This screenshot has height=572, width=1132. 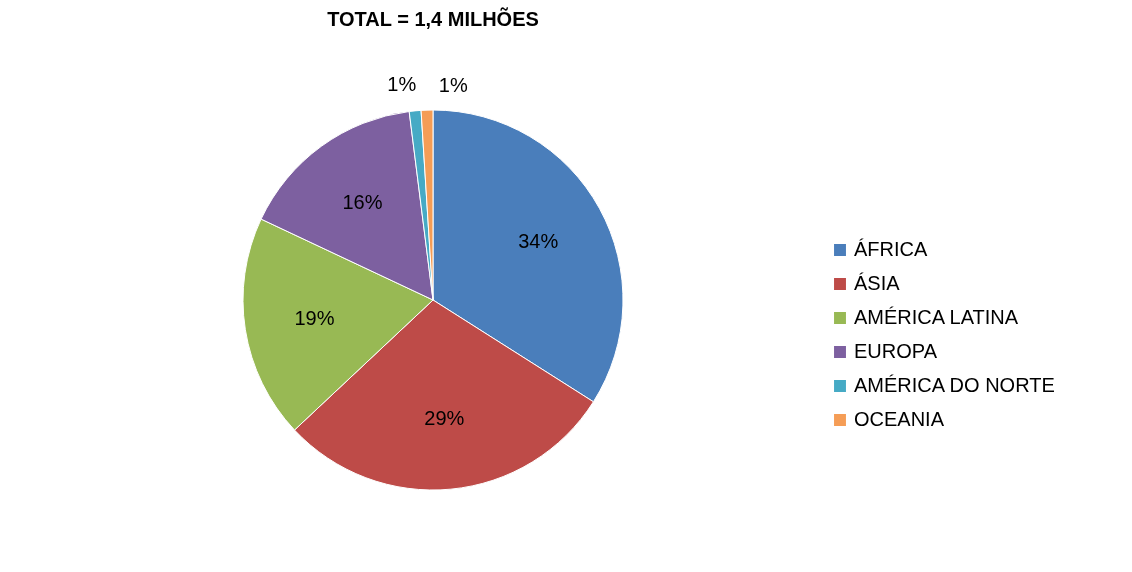 I want to click on legend-label: AMÉRICA DO NORTE, so click(x=954, y=385).